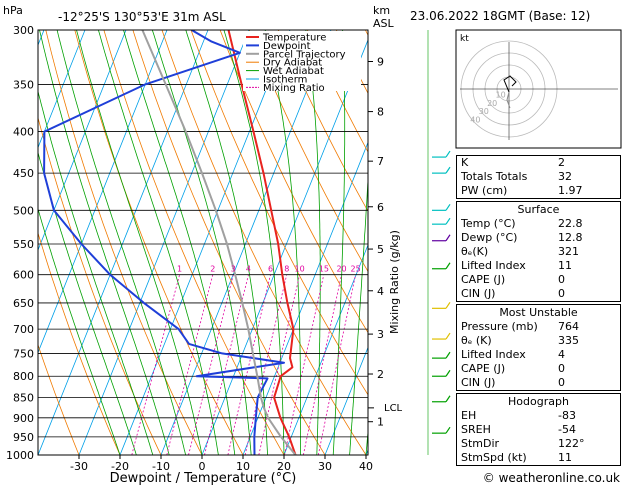 The width and height of the screenshot is (629, 486). Describe the element at coordinates (380, 334) in the screenshot. I see `km-tick-label: 3` at that location.